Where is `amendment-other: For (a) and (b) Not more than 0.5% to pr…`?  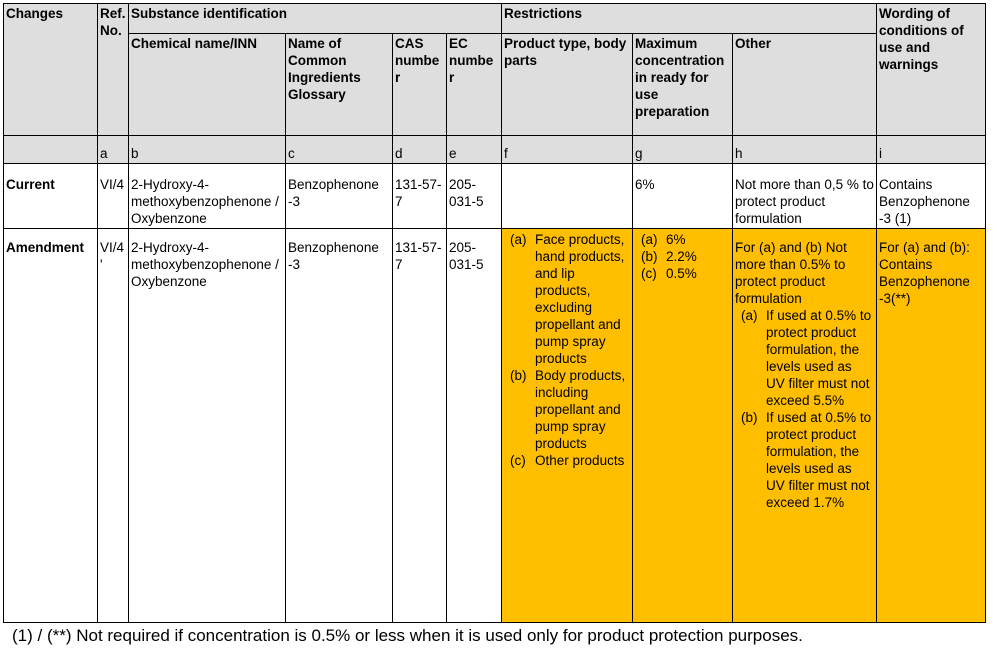 amendment-other: For (a) and (b) Not more than 0.5% to pr… is located at coordinates (805, 425).